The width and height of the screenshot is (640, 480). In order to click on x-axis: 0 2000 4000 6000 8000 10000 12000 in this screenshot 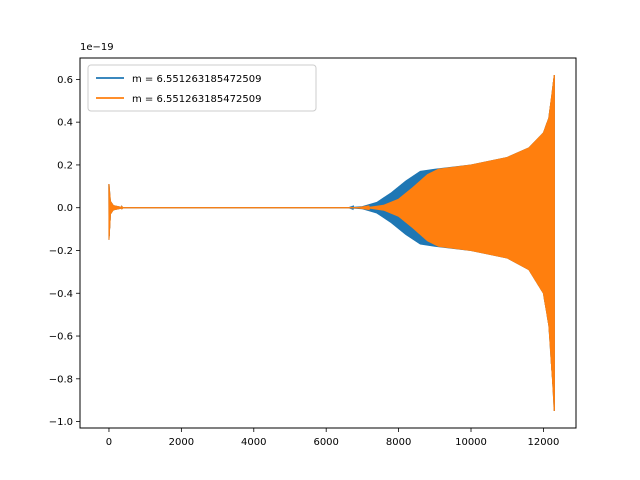, I will do `click(333, 438)`.